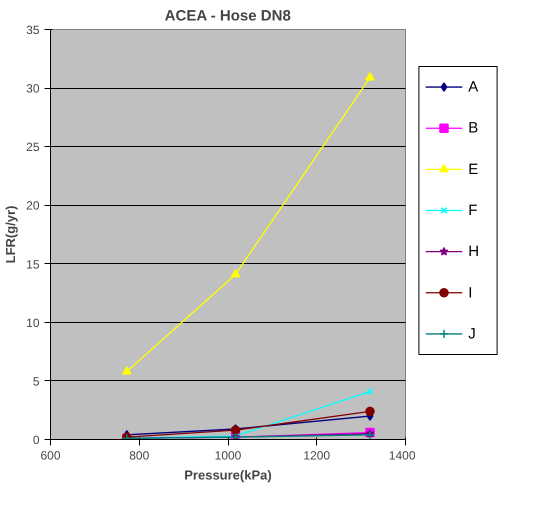 The height and width of the screenshot is (531, 537). What do you see at coordinates (33, 264) in the screenshot?
I see `y-tick-label: 15` at bounding box center [33, 264].